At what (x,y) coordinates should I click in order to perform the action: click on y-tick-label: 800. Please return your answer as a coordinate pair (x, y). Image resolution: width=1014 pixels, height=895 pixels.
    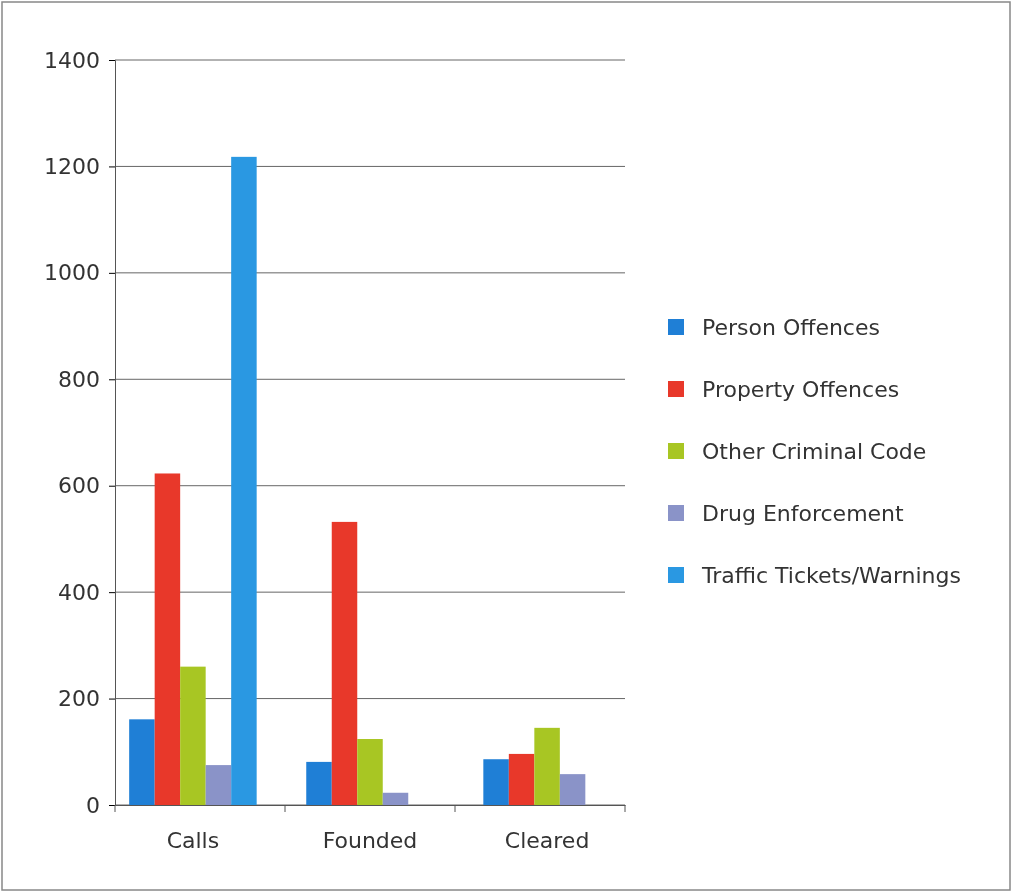
    Looking at the image, I should click on (79, 379).